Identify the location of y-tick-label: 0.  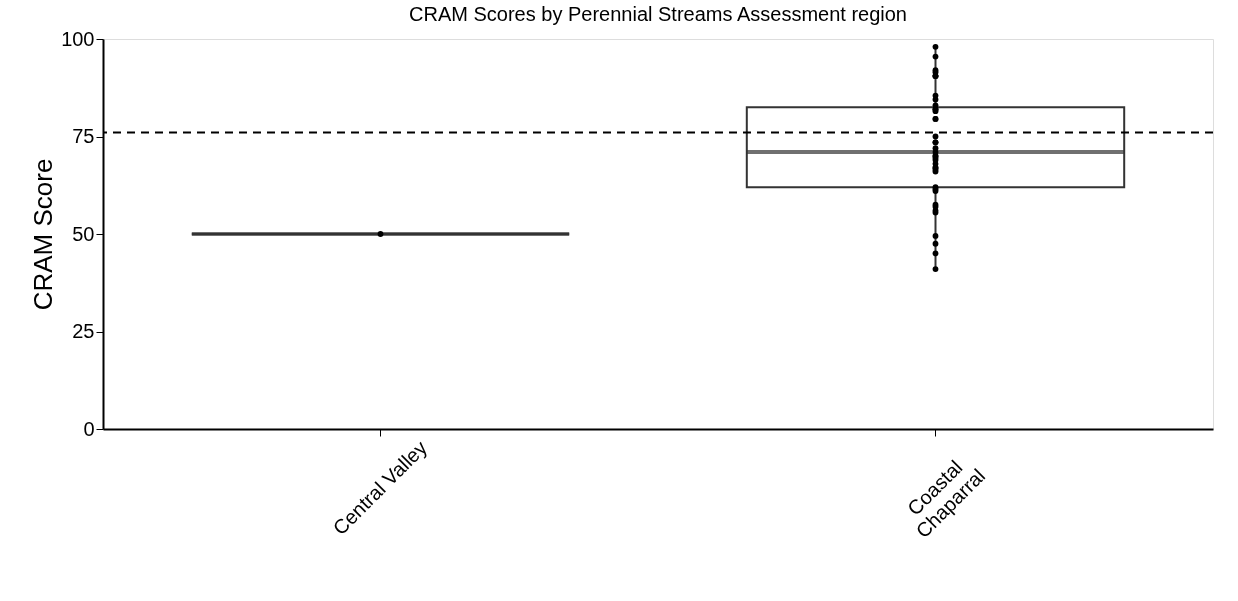
(89, 428).